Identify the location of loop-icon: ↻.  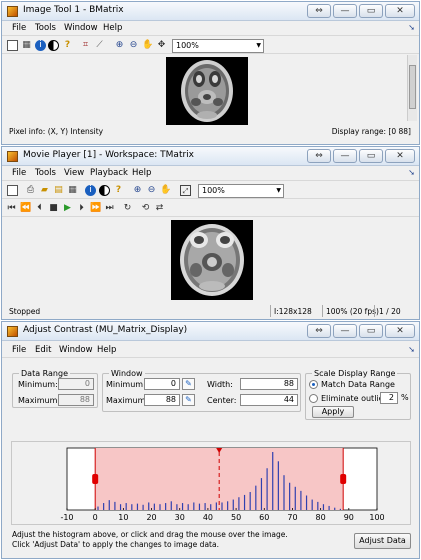
(127, 208).